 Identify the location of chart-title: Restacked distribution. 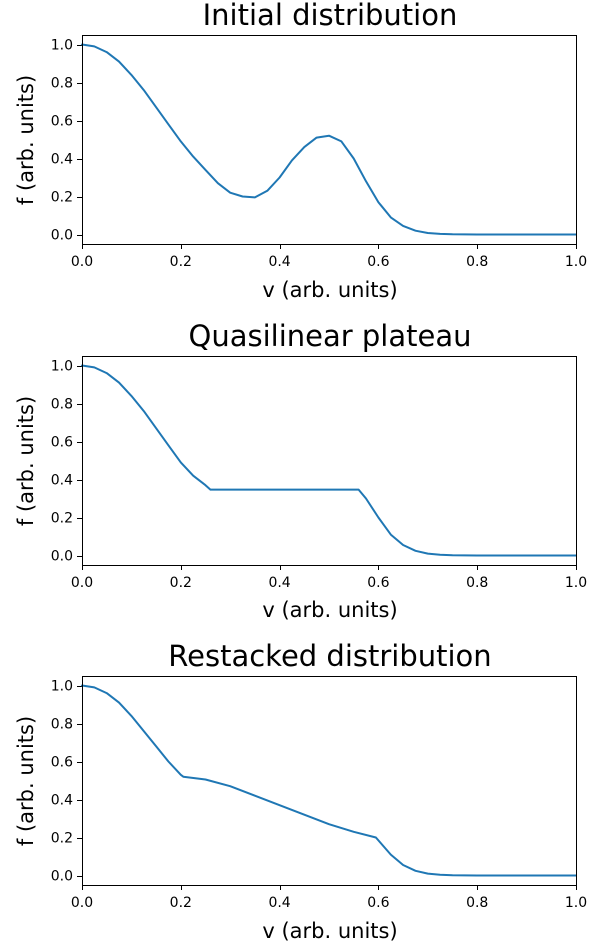
(329, 656).